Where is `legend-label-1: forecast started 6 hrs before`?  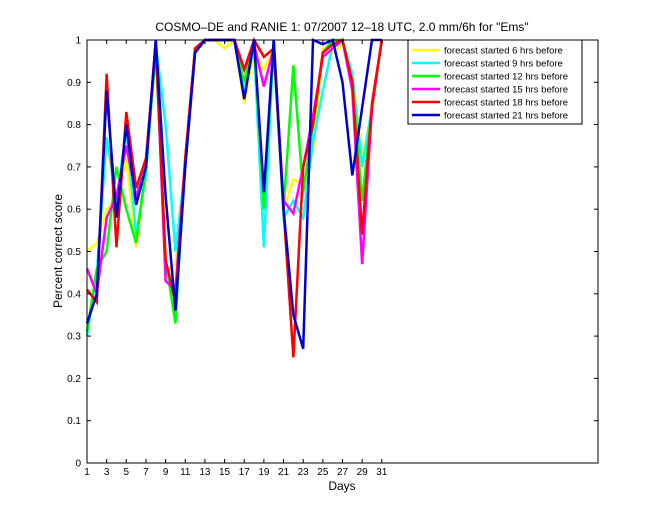 legend-label-1: forecast started 6 hrs before is located at coordinates (503, 51).